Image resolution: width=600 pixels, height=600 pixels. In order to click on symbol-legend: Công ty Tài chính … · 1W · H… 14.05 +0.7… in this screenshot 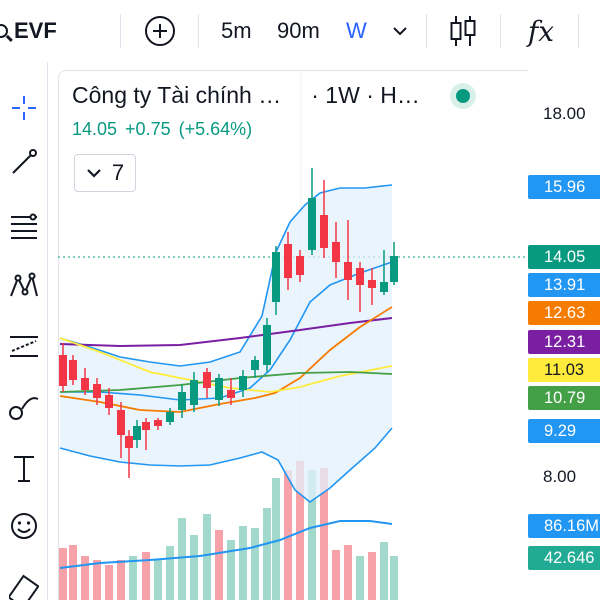, I will do `click(292, 111)`.